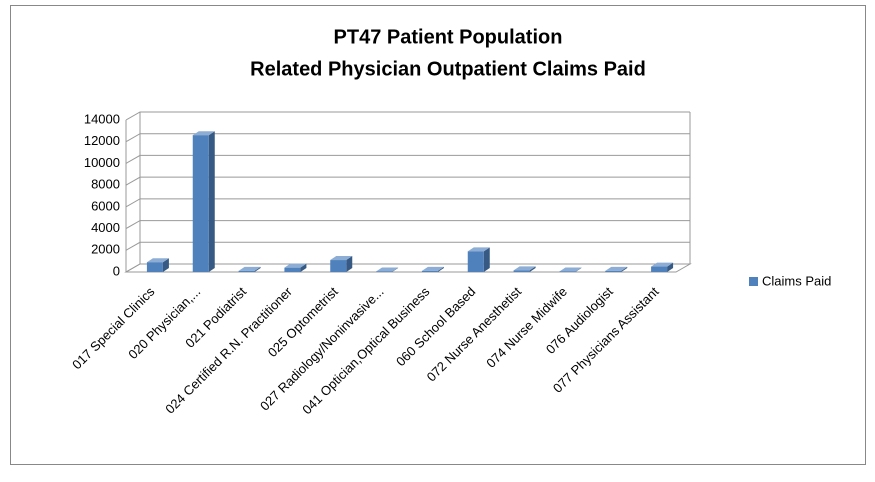 This screenshot has width=875, height=482. I want to click on y-tick-label: 8000, so click(105, 184).